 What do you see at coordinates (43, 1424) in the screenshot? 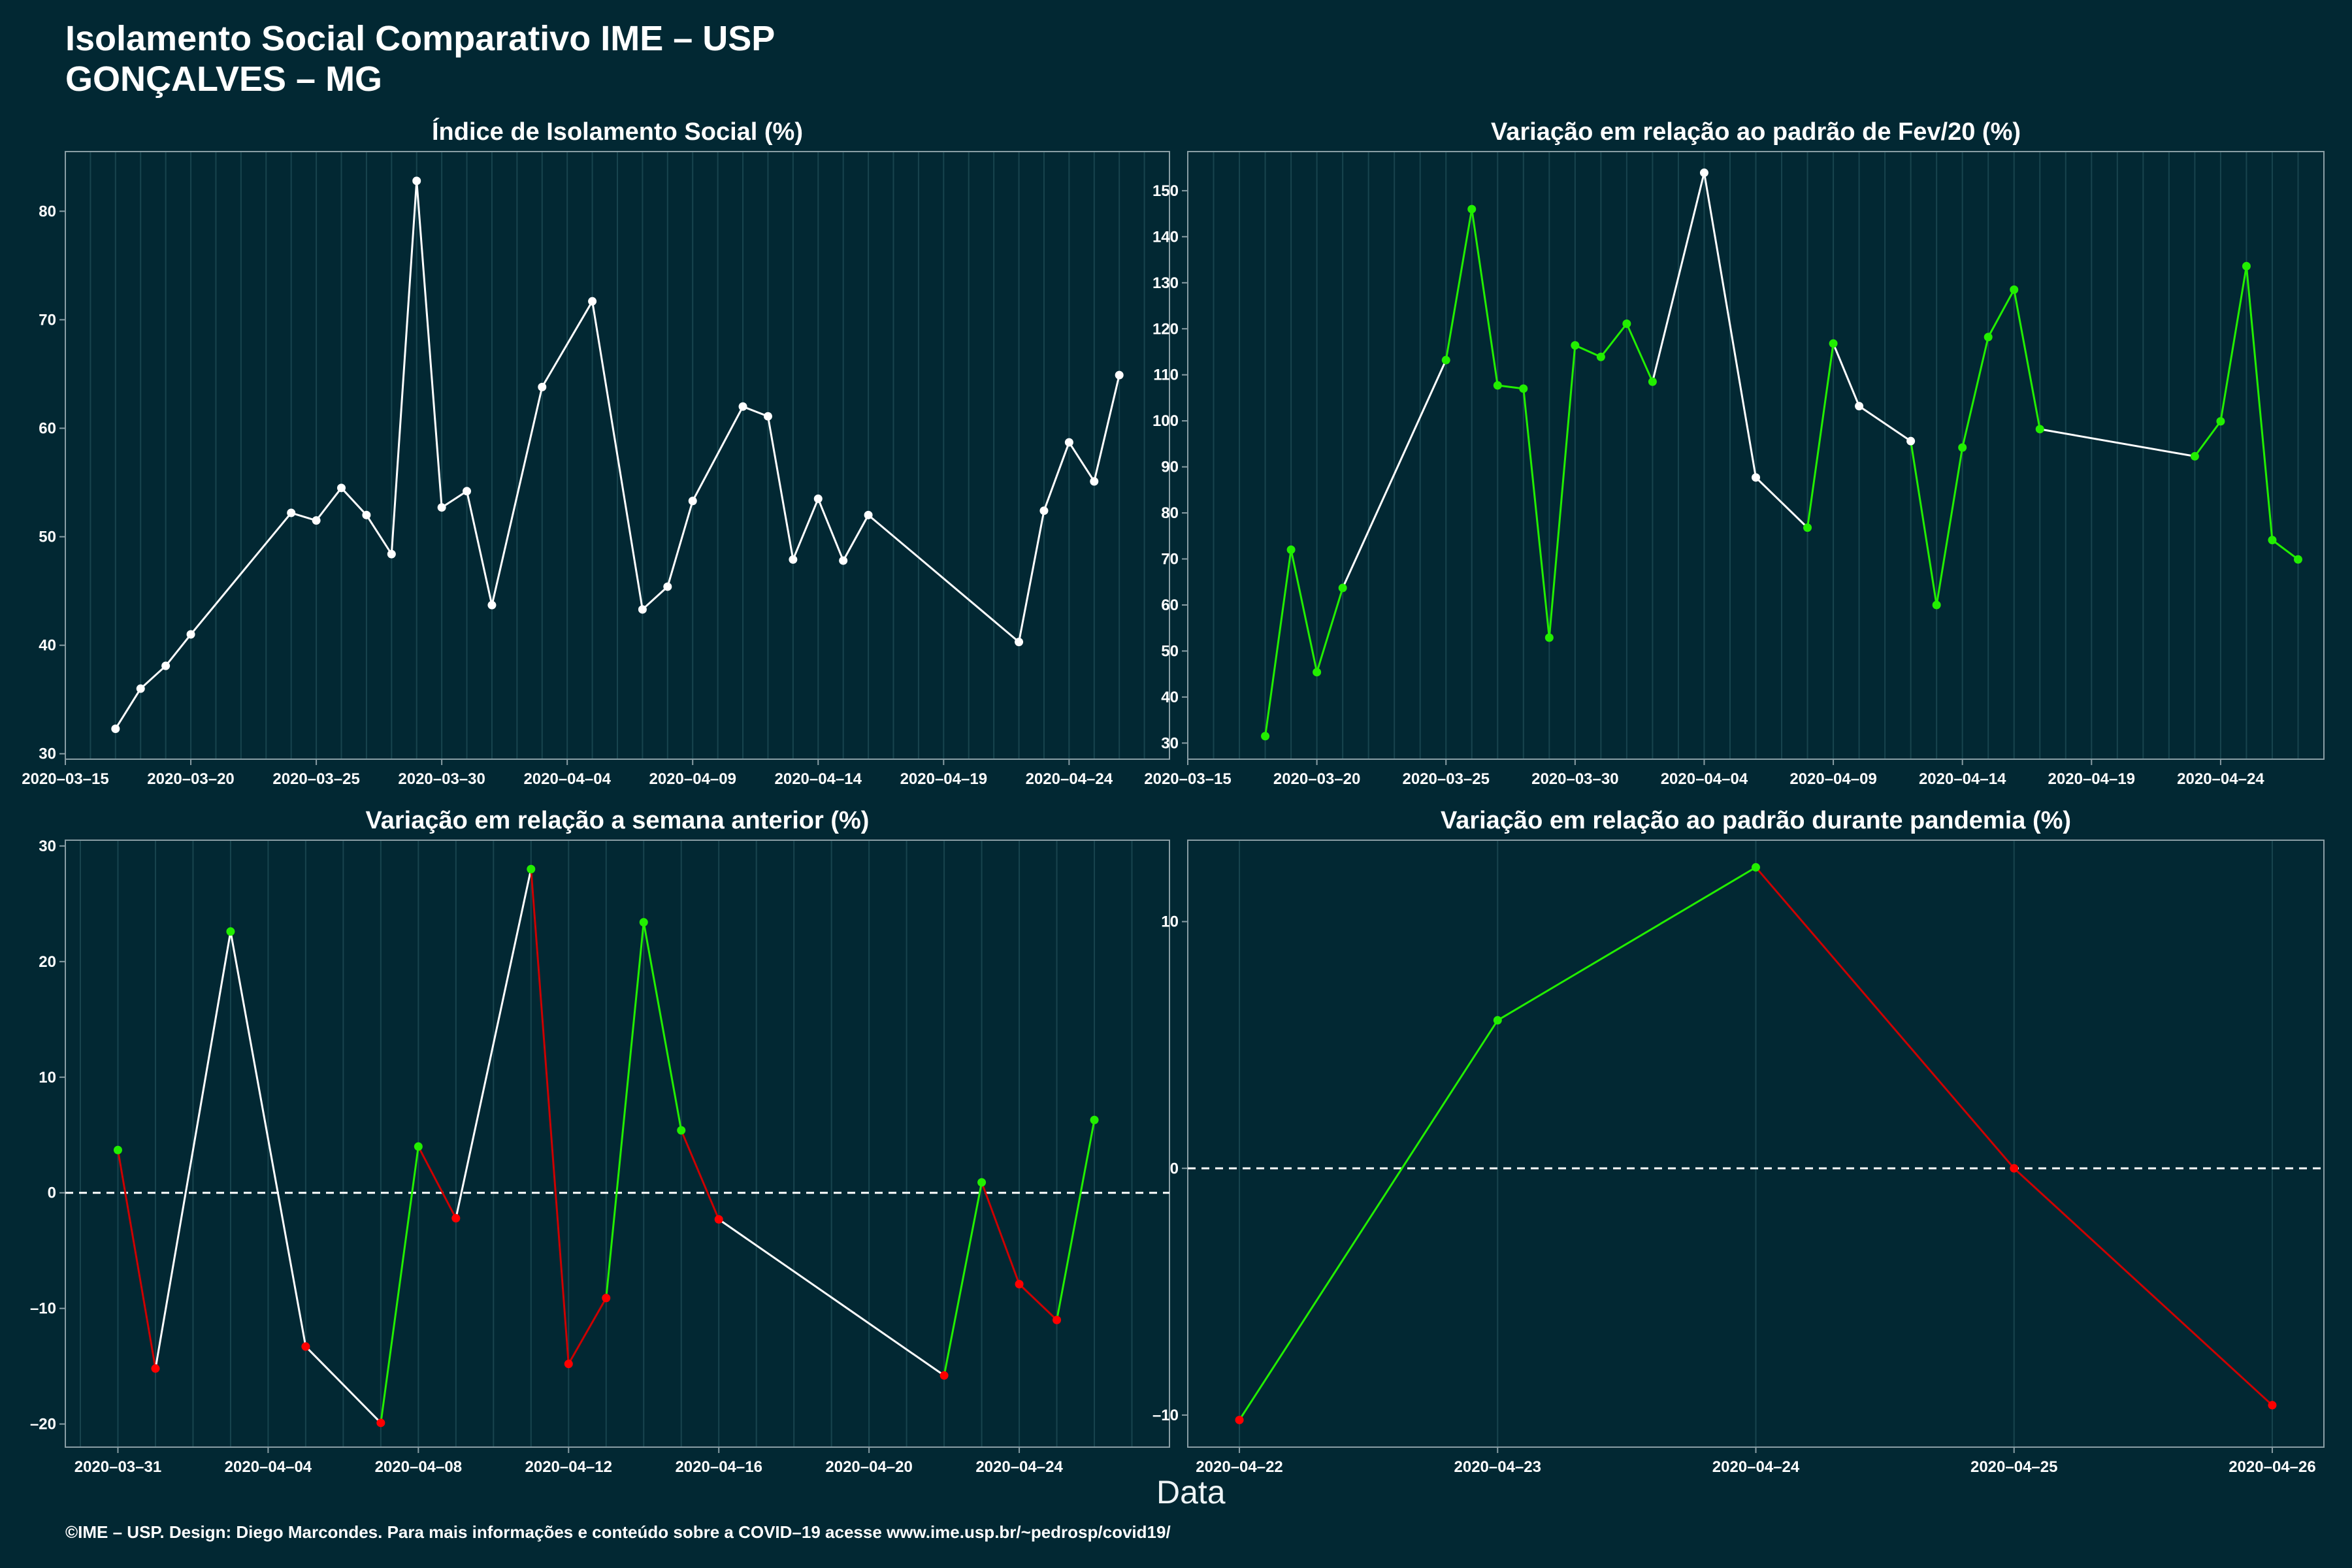
I see `y-tick-label: –20` at bounding box center [43, 1424].